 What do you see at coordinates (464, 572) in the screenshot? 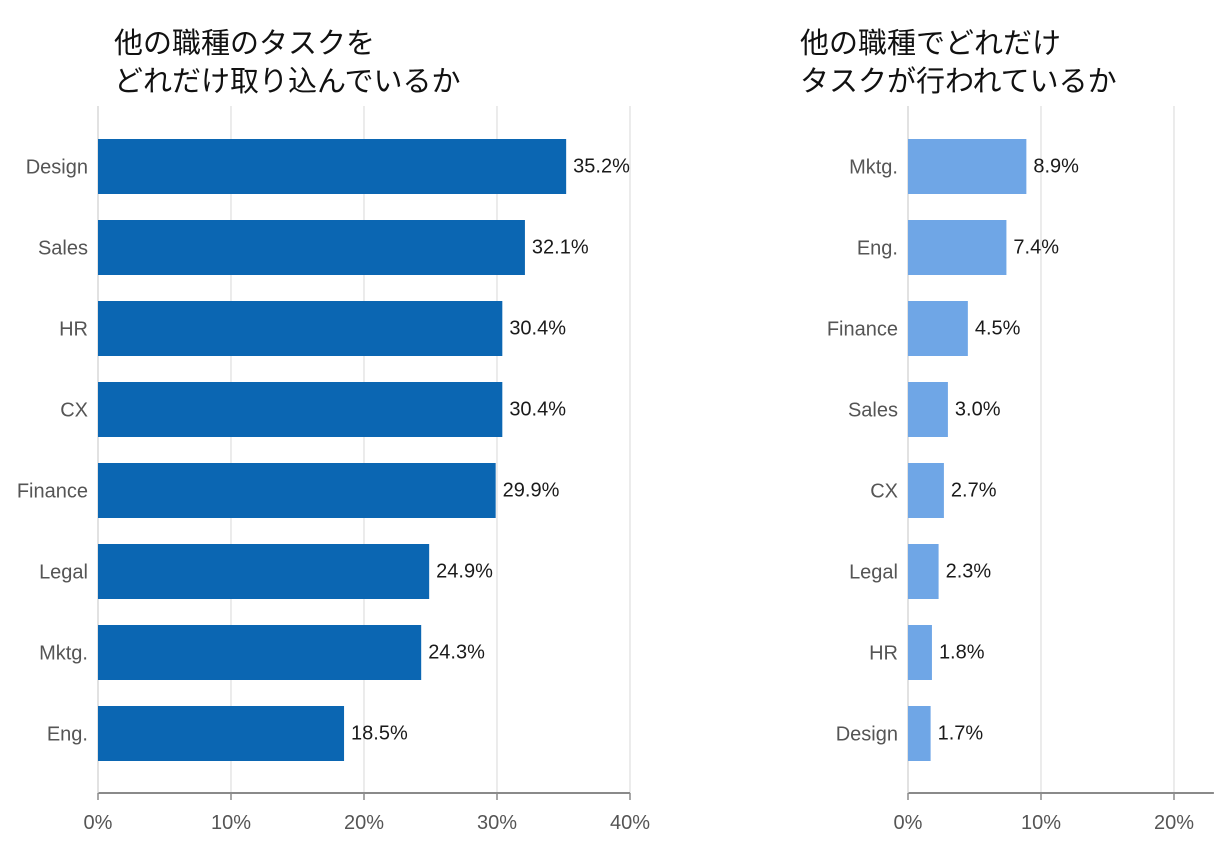
I see `data-label: 24.9%` at bounding box center [464, 572].